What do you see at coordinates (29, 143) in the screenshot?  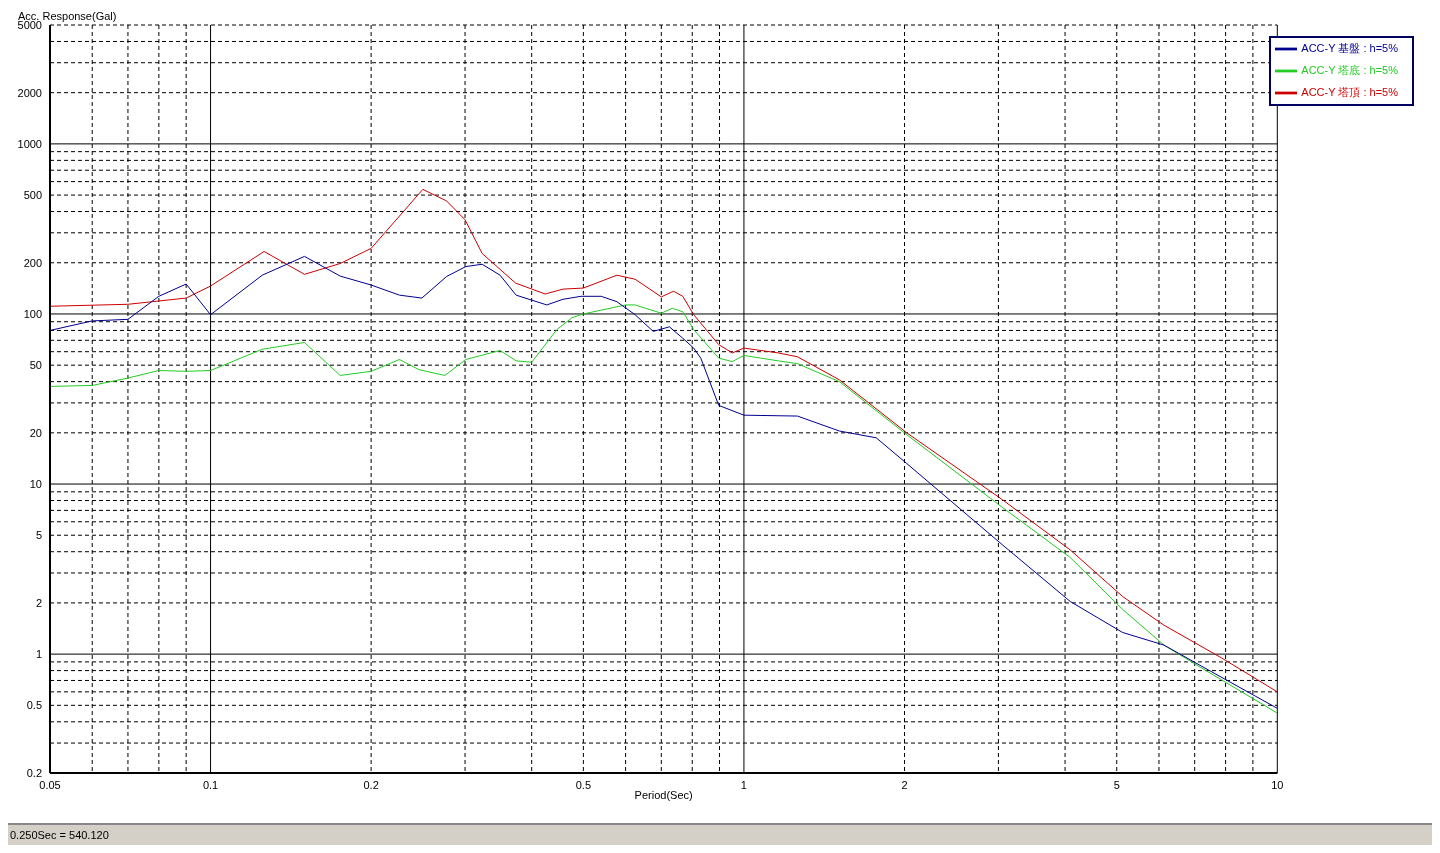 I see `y-tick-label: 1000` at bounding box center [29, 143].